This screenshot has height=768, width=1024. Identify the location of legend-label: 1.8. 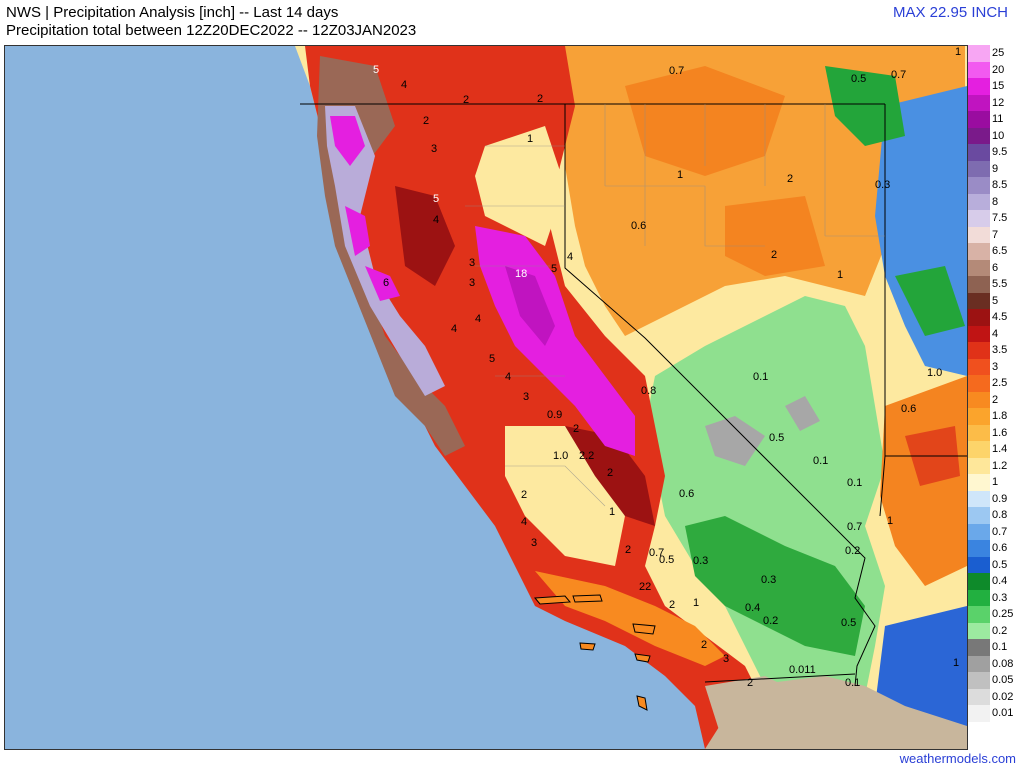
(1000, 416).